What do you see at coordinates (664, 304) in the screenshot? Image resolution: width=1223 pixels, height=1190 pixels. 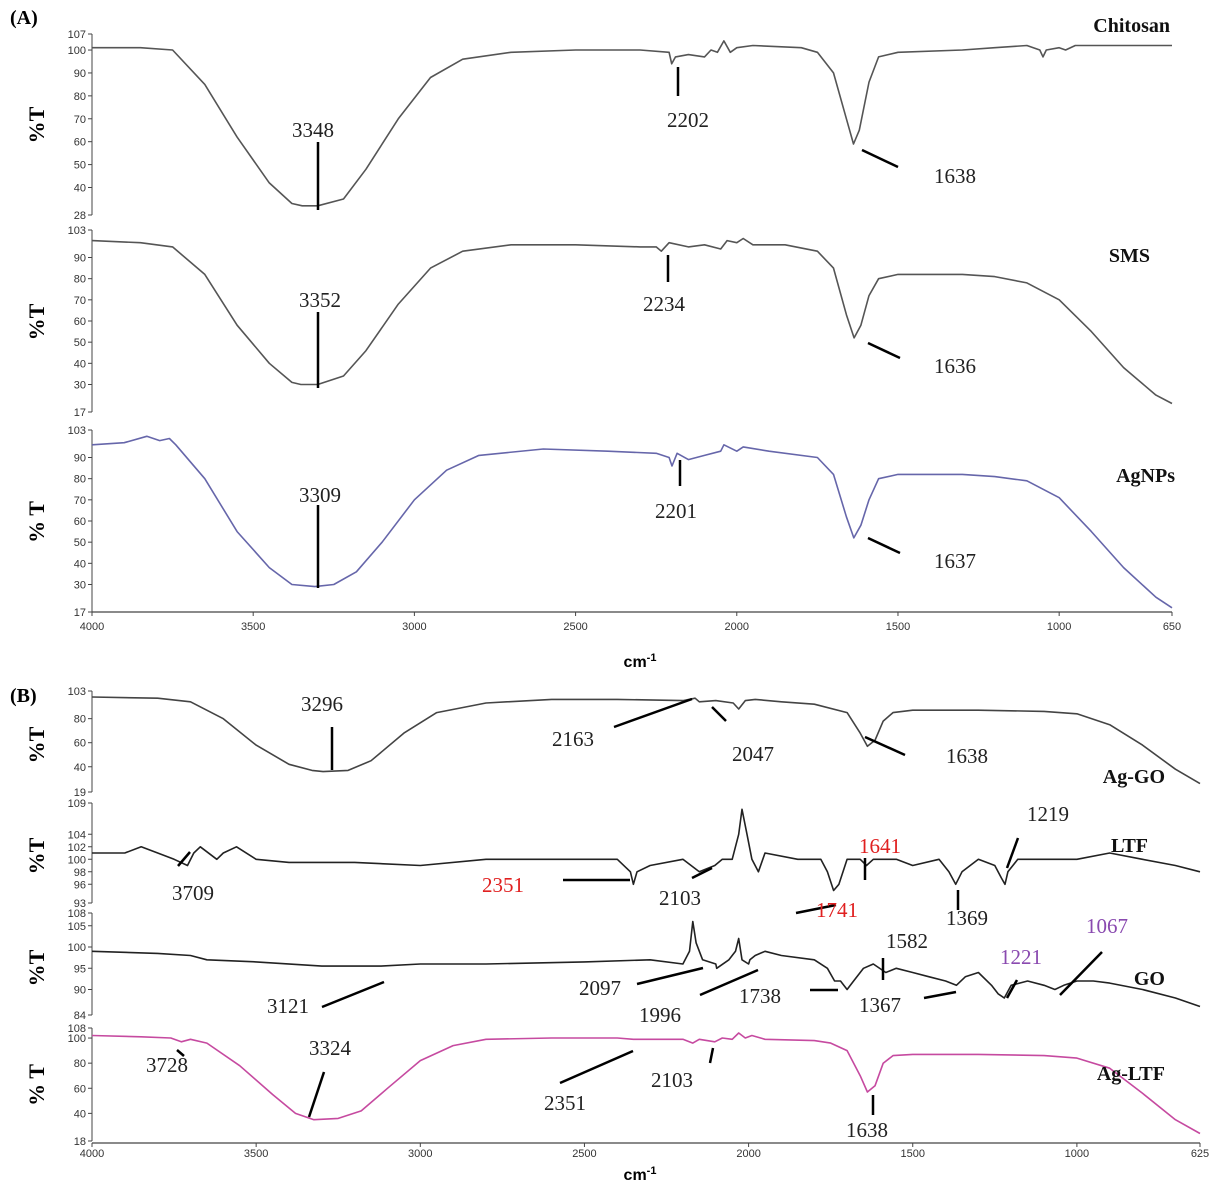 I see `peak-label: 2234` at bounding box center [664, 304].